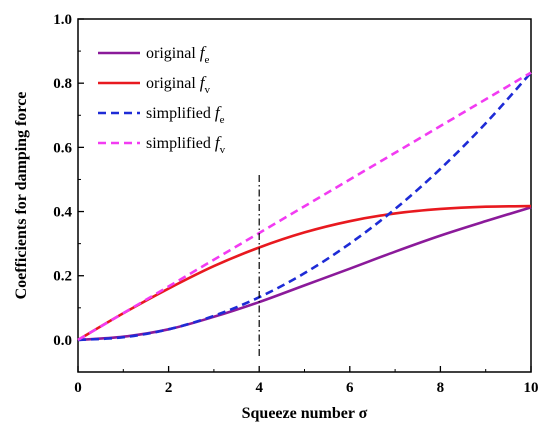 This screenshot has height=437, width=550. What do you see at coordinates (178, 84) in the screenshot?
I see `legend-label: original fv` at bounding box center [178, 84].